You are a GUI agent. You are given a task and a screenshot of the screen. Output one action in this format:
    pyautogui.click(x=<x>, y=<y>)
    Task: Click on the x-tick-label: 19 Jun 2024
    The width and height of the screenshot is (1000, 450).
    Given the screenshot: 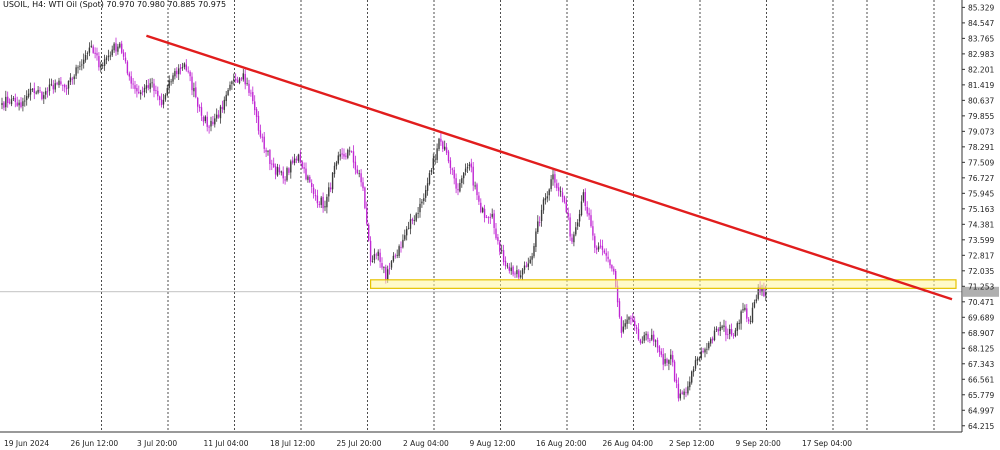 What is the action you would take?
    pyautogui.click(x=26, y=443)
    